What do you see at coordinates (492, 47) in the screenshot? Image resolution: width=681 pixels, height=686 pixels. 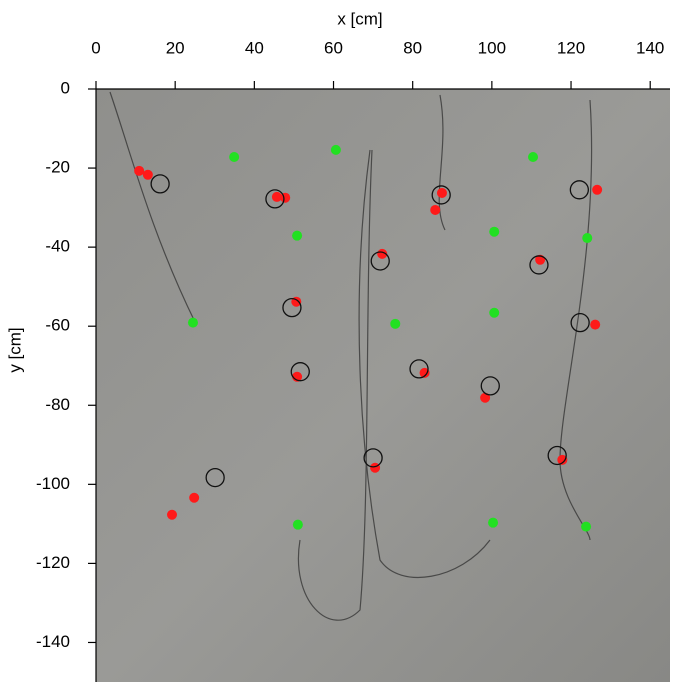 I see `x-tick-label: 100` at bounding box center [492, 47].